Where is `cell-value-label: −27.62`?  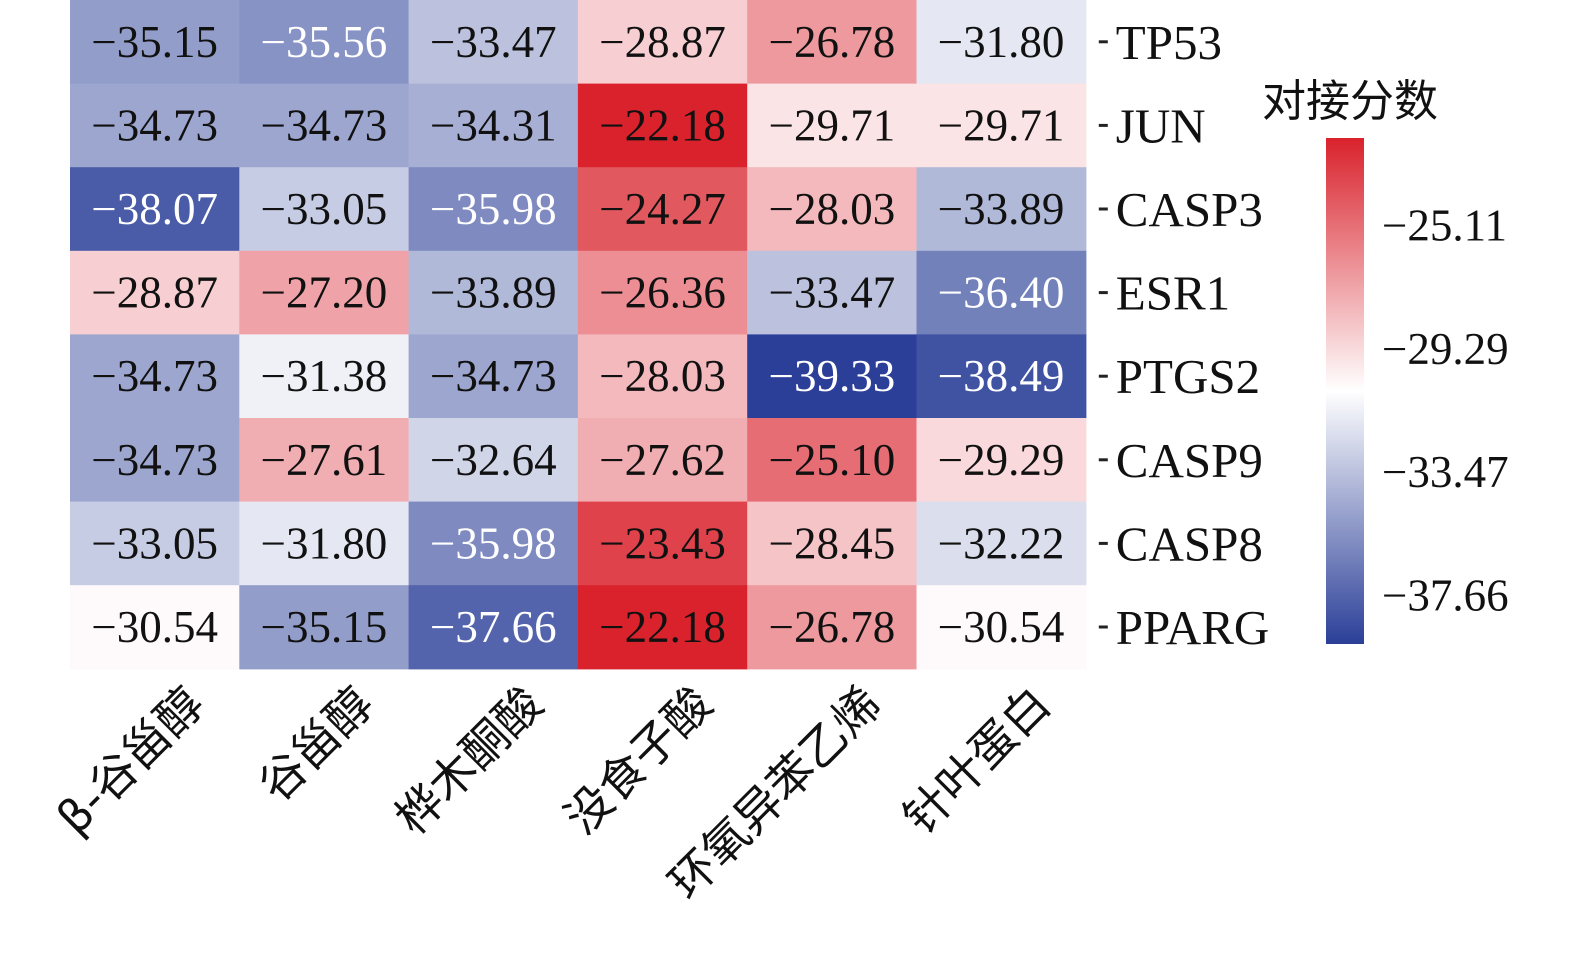
cell-value-label: −27.62 is located at coordinates (662, 460).